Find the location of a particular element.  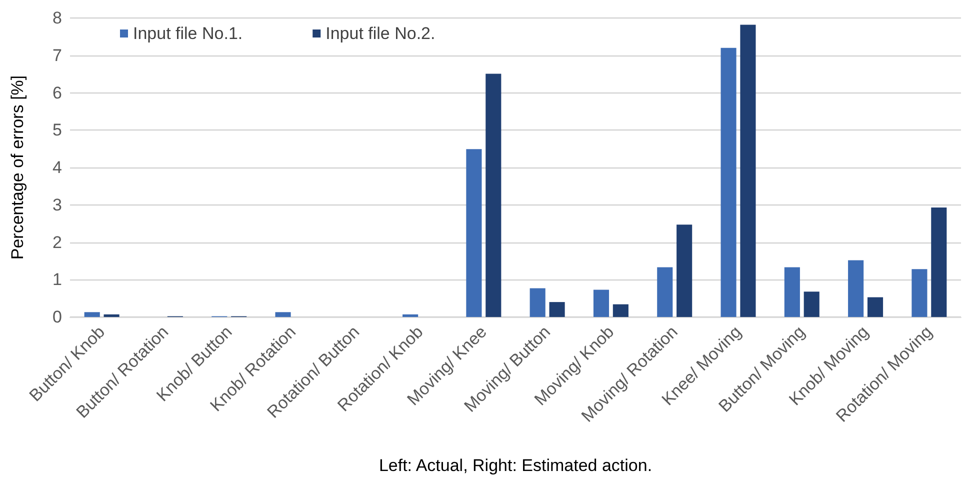

y-tick-label: 1 is located at coordinates (57, 280).